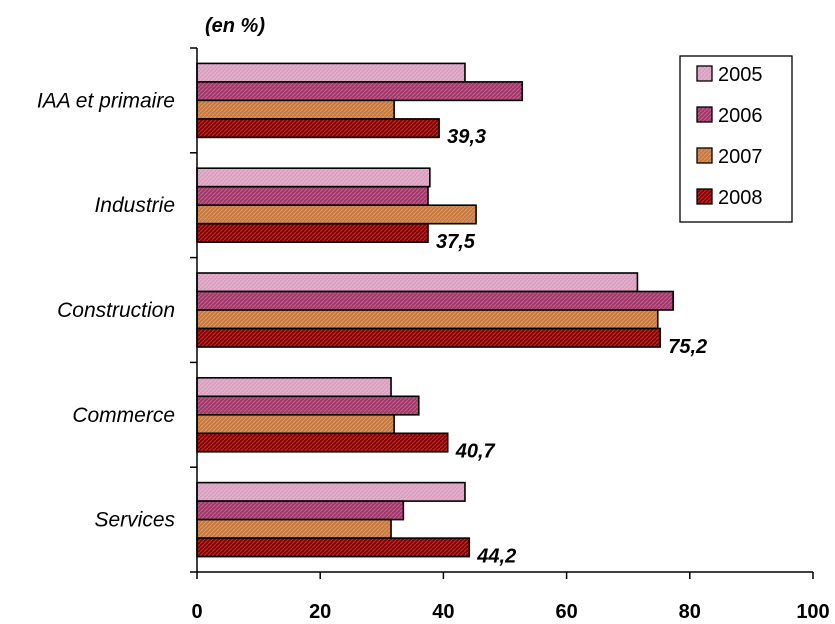 This screenshot has height=624, width=835. I want to click on category-label: Commerce, so click(123, 415).